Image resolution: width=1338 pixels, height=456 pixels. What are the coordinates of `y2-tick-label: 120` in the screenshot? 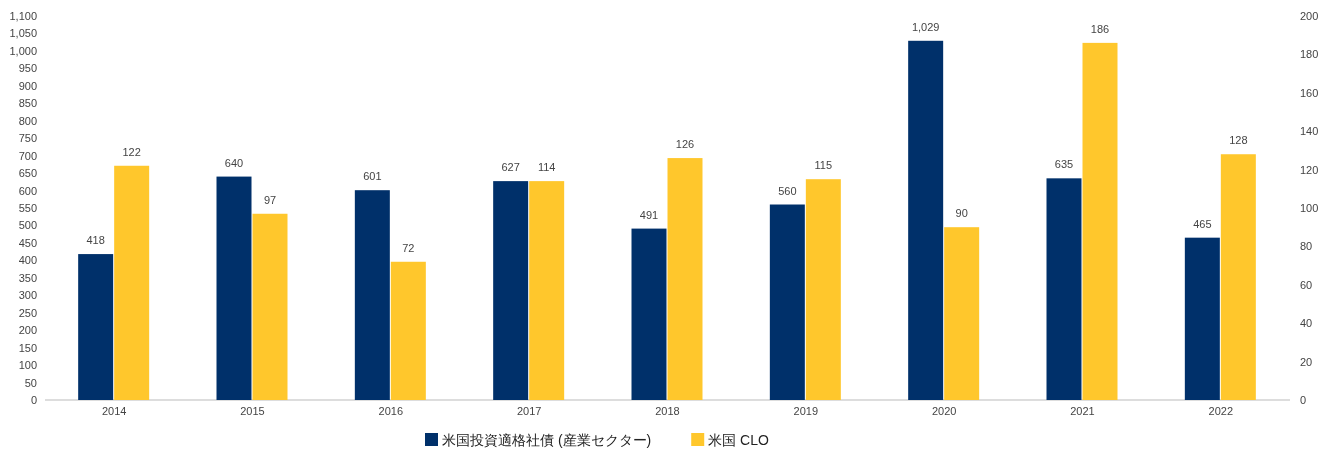 It's located at (1309, 169).